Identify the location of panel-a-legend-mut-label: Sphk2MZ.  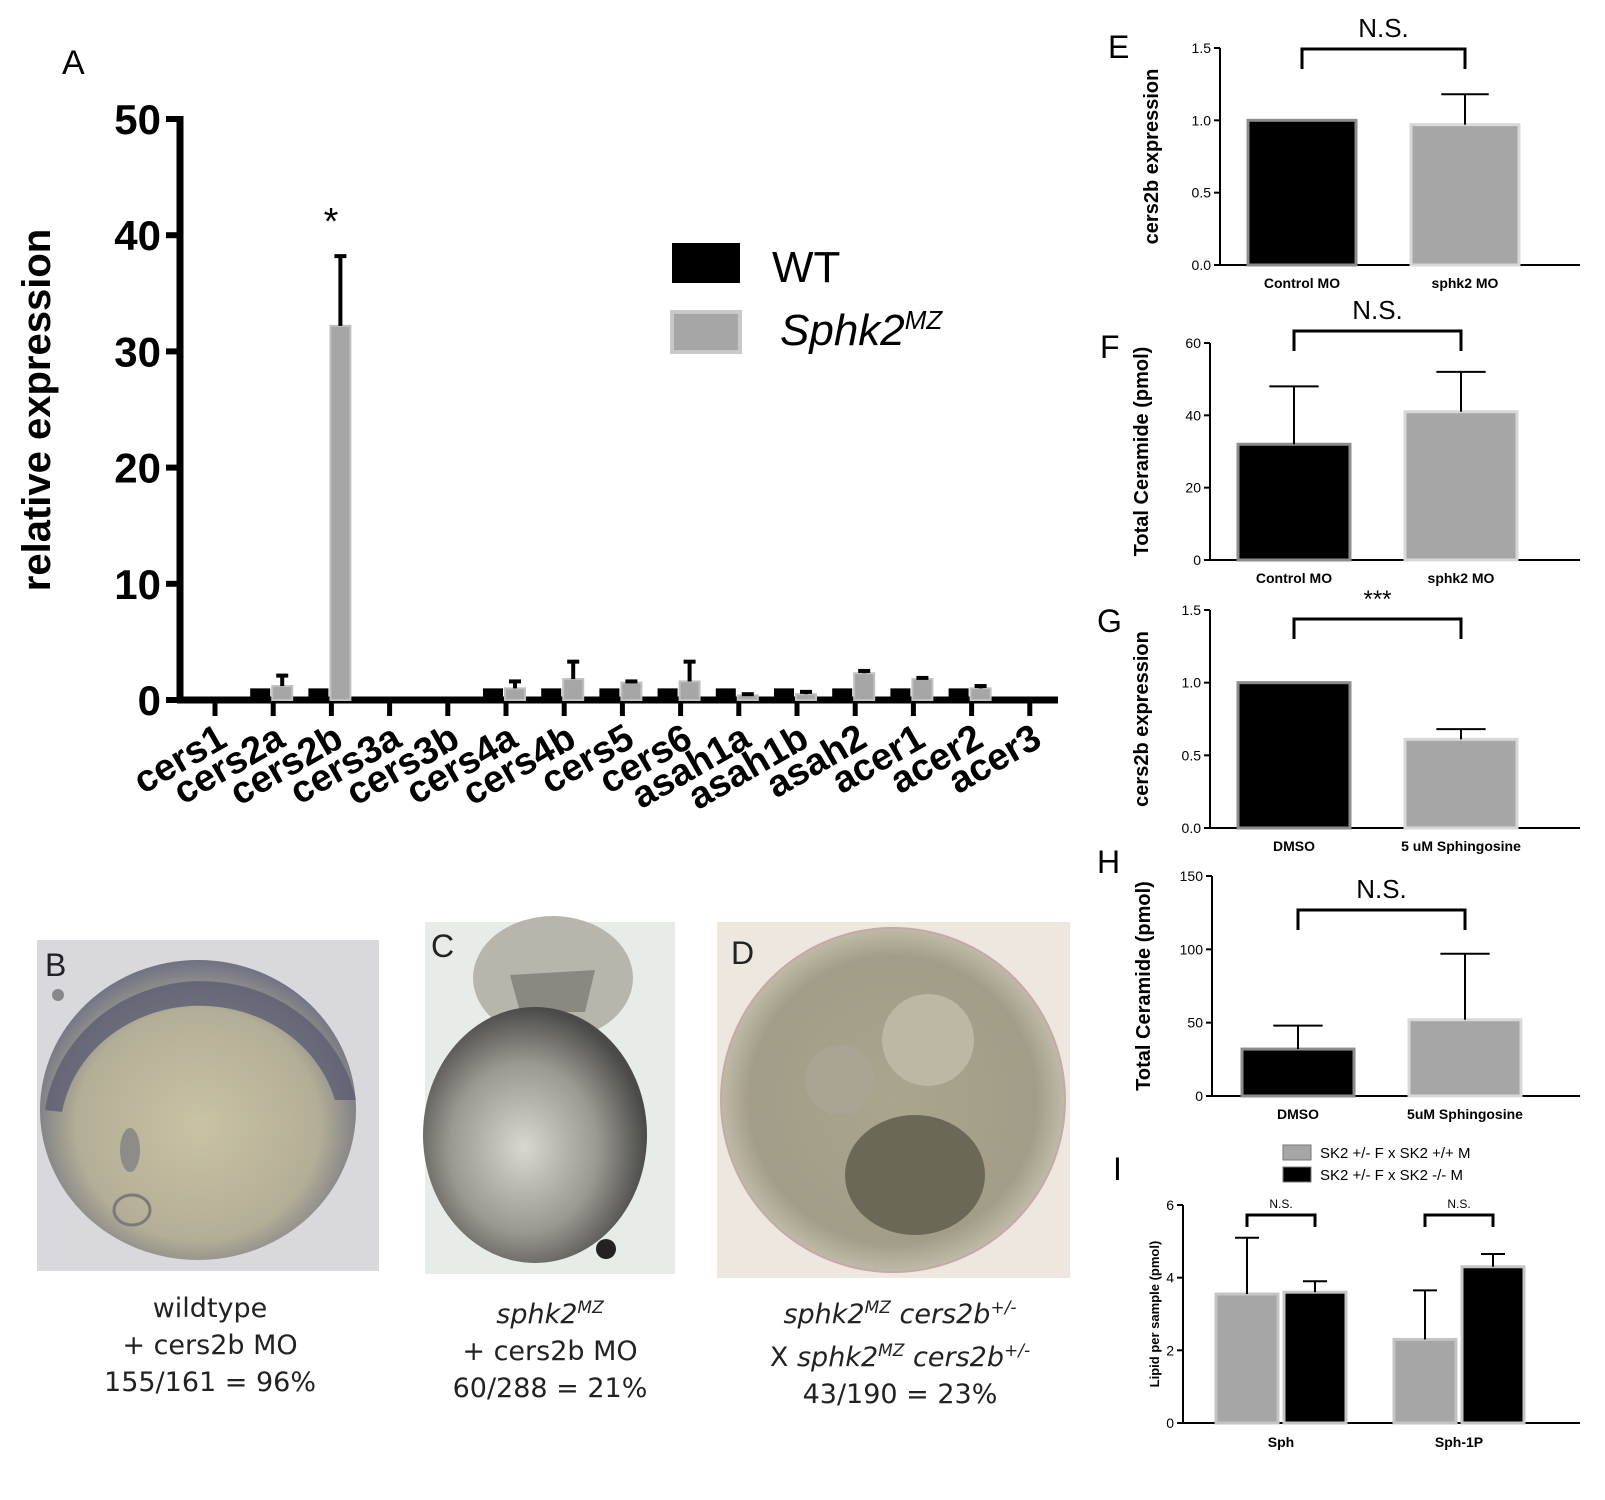
(861, 330).